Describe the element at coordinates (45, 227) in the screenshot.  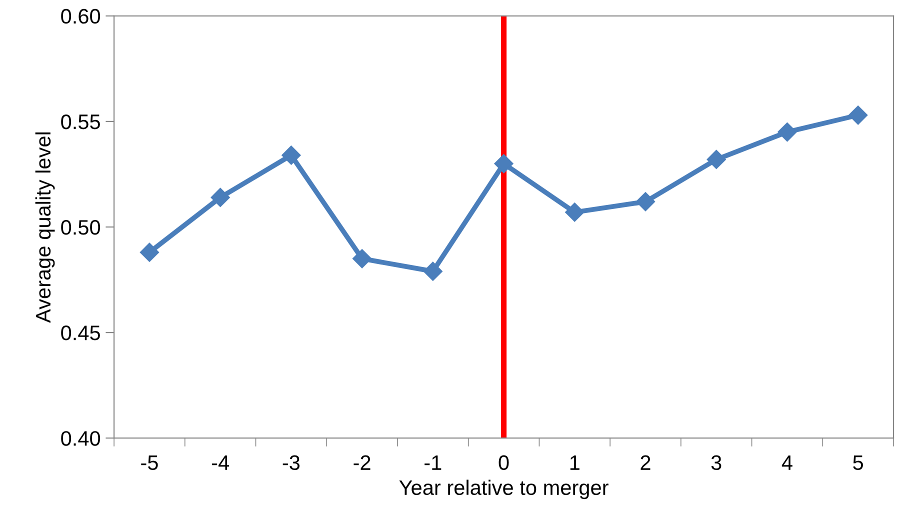
I see `y-axis-title: Average quality level` at that location.